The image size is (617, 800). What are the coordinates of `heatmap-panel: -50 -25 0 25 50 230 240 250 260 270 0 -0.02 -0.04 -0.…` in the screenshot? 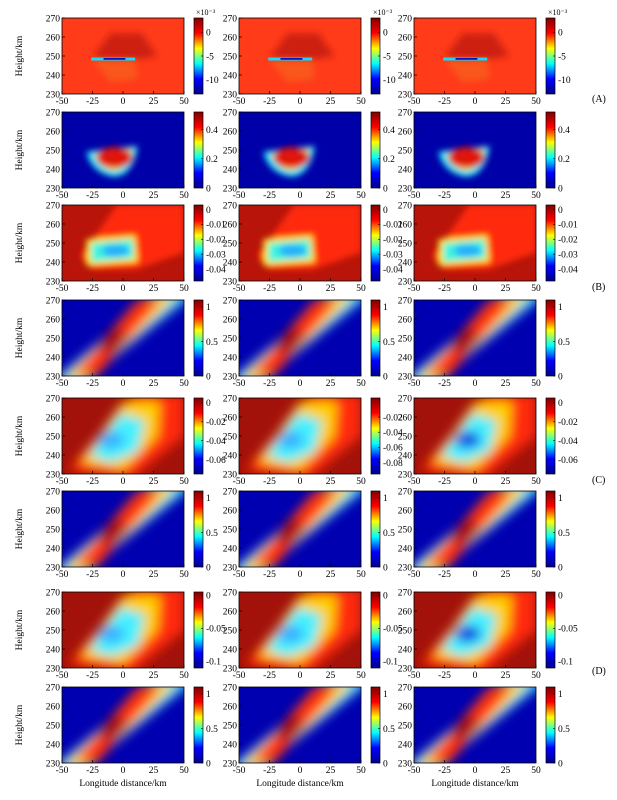 It's located at (488, 440).